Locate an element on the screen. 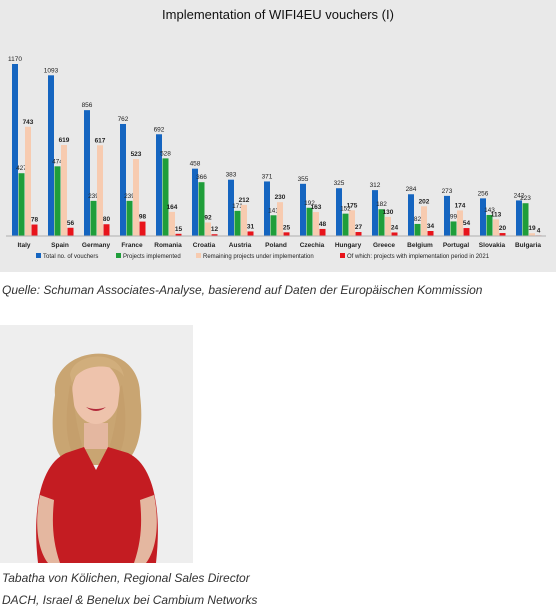  data-label-romania-total-no-of-vouchers: 692 is located at coordinates (159, 129).